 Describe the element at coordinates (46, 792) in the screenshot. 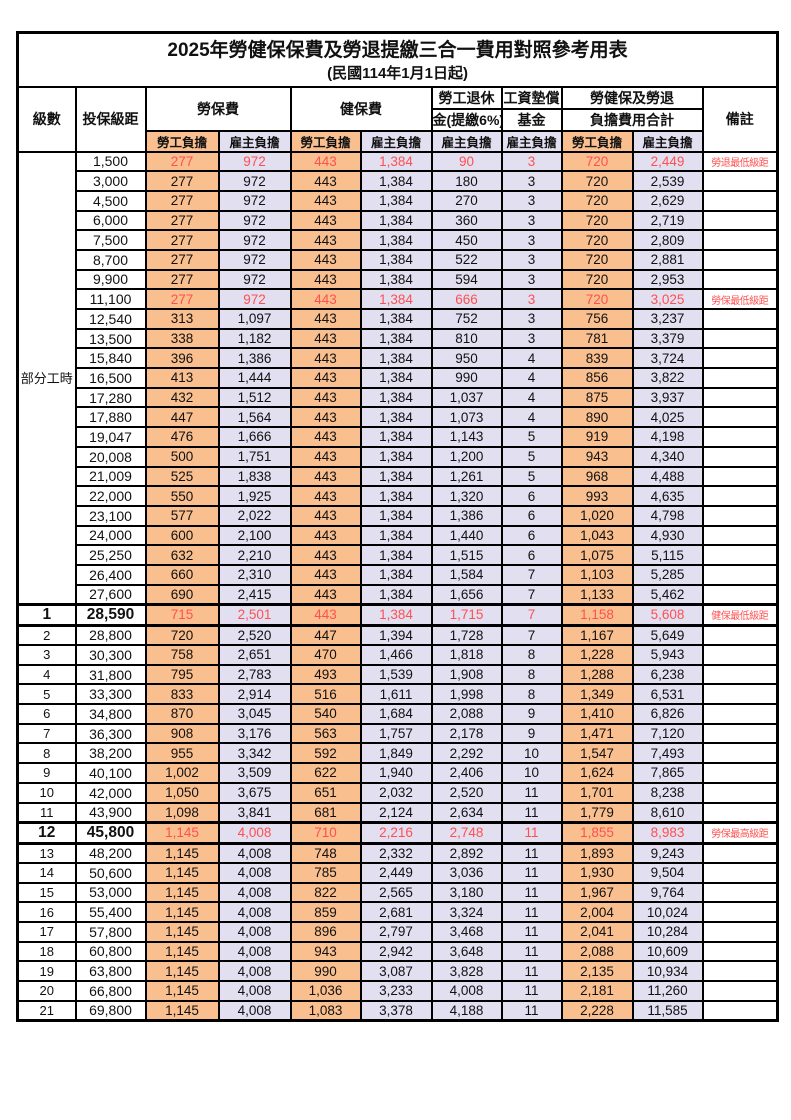

I see `level-cell: 10` at that location.